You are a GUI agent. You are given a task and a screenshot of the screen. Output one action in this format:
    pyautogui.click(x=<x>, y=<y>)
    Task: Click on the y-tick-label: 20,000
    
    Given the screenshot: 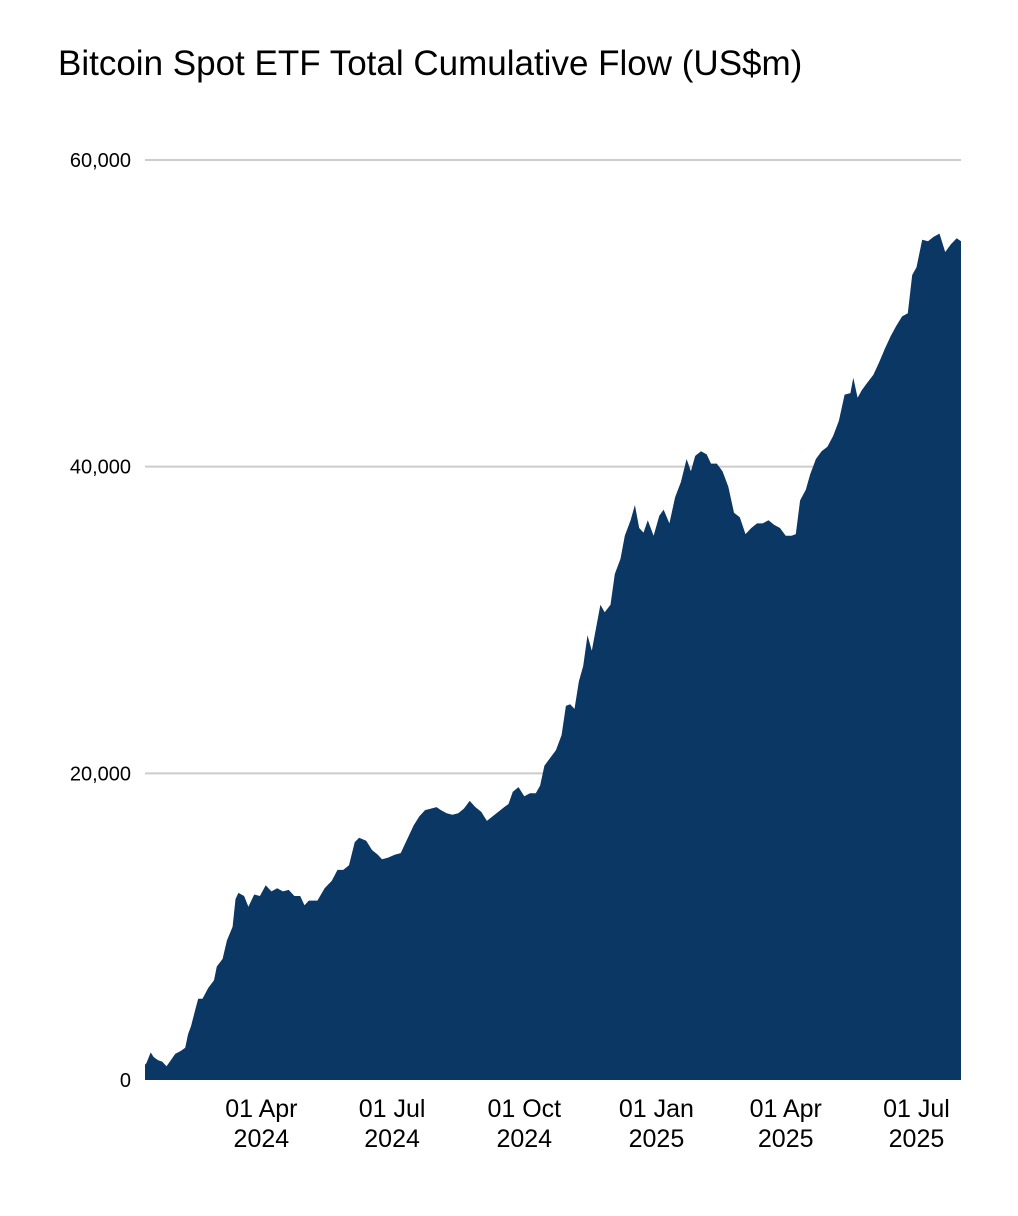 What is the action you would take?
    pyautogui.click(x=100, y=774)
    